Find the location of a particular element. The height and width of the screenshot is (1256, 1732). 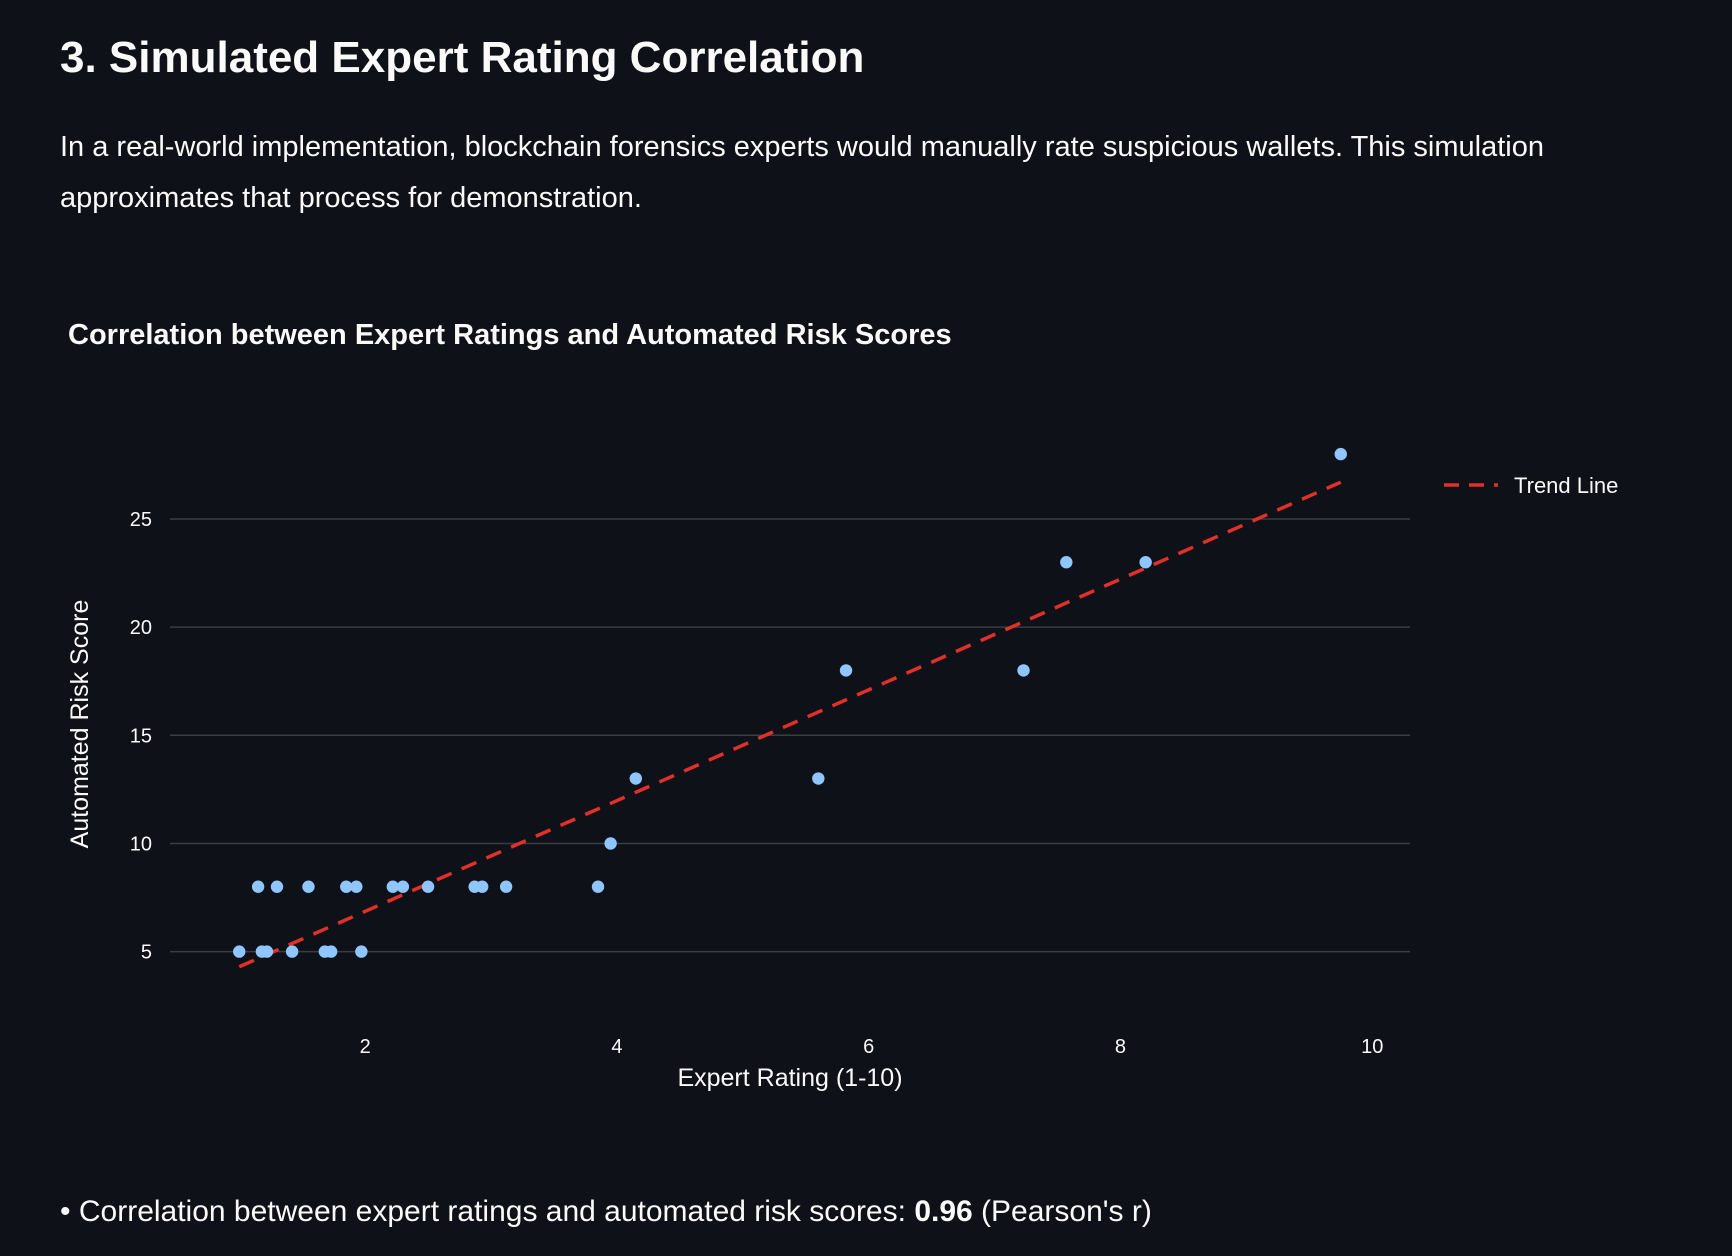

legend: Trend Line is located at coordinates (1531, 485).